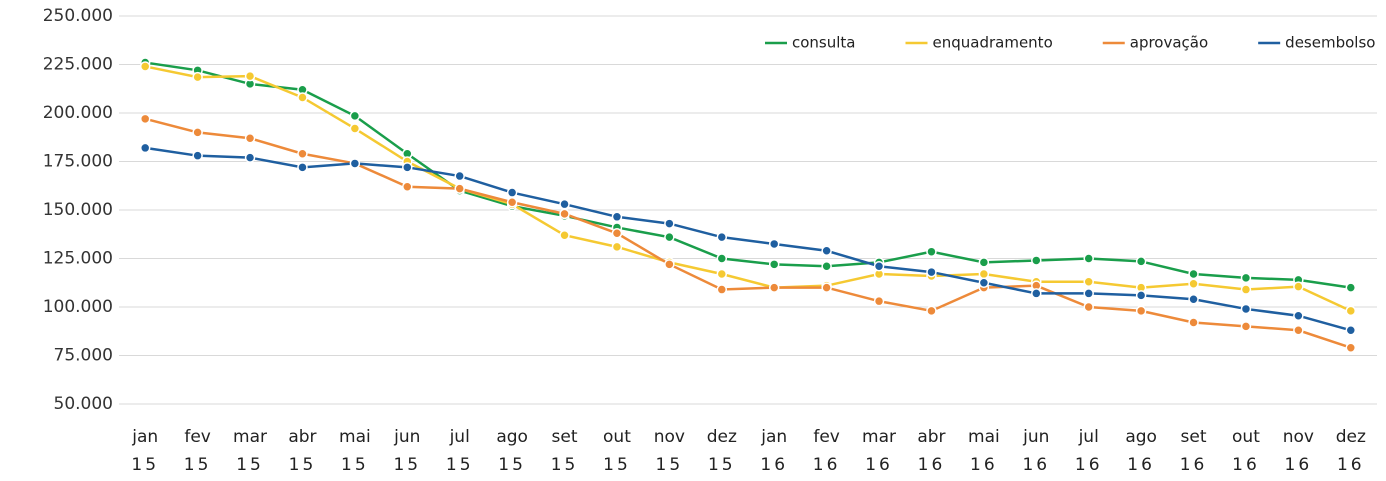 This screenshot has width=1386, height=481. I want to click on y-tick-label: 50.000, so click(83, 404).